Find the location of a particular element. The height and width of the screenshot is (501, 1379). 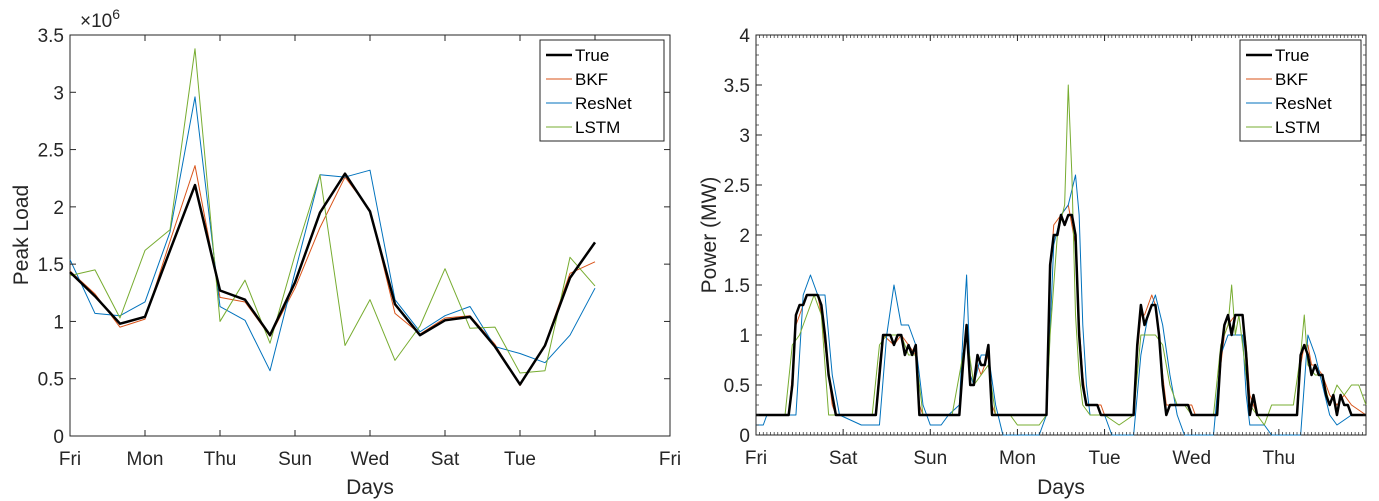

legend-left: True BKF ResNet LSTM is located at coordinates (602, 90).